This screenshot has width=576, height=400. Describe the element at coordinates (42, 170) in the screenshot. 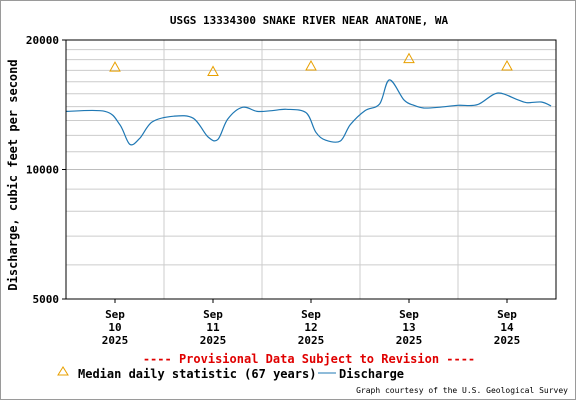

I see `y-tick-label: 10000` at that location.